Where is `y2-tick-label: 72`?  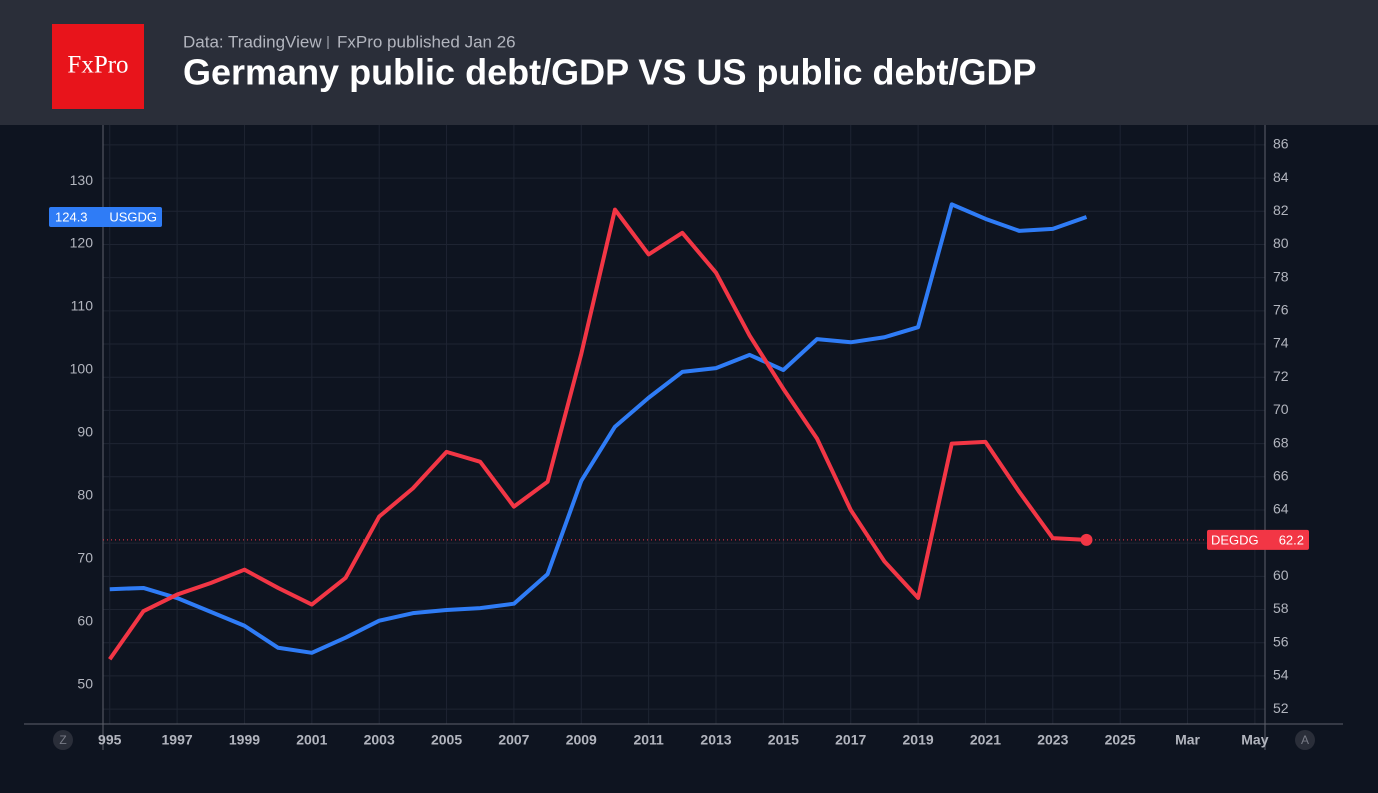
y2-tick-label: 72 is located at coordinates (1281, 376).